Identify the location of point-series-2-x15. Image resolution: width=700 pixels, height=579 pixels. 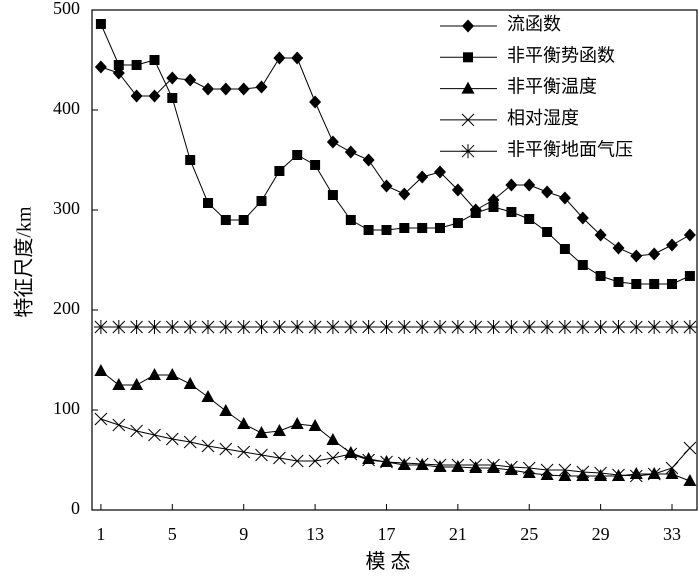
(350, 220).